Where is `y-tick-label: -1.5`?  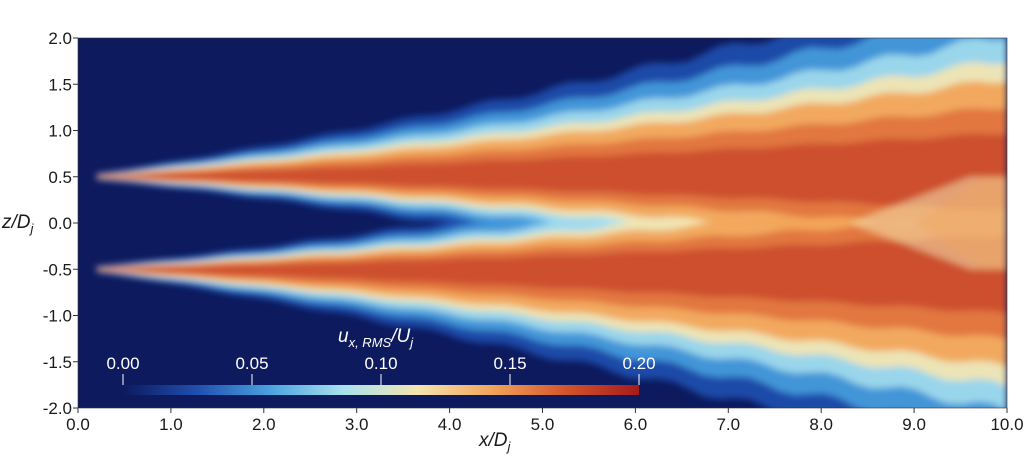
y-tick-label: -1.5 is located at coordinates (57, 362).